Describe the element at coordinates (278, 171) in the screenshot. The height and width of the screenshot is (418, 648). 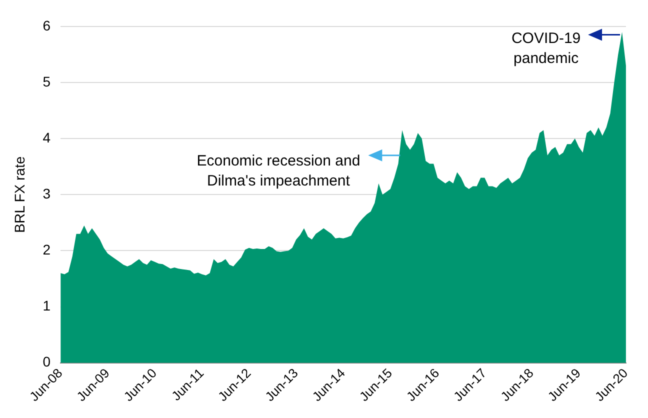
I see `annotation: Economic recession and Dilma's impeachment` at that location.